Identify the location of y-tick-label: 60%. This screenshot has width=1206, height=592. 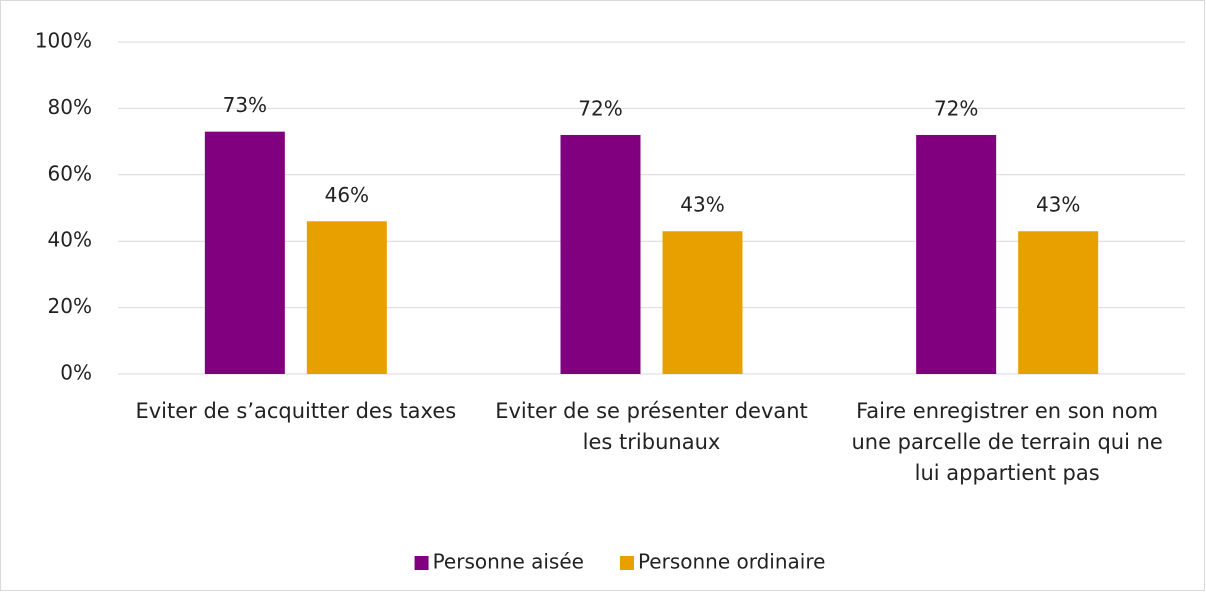
(70, 173).